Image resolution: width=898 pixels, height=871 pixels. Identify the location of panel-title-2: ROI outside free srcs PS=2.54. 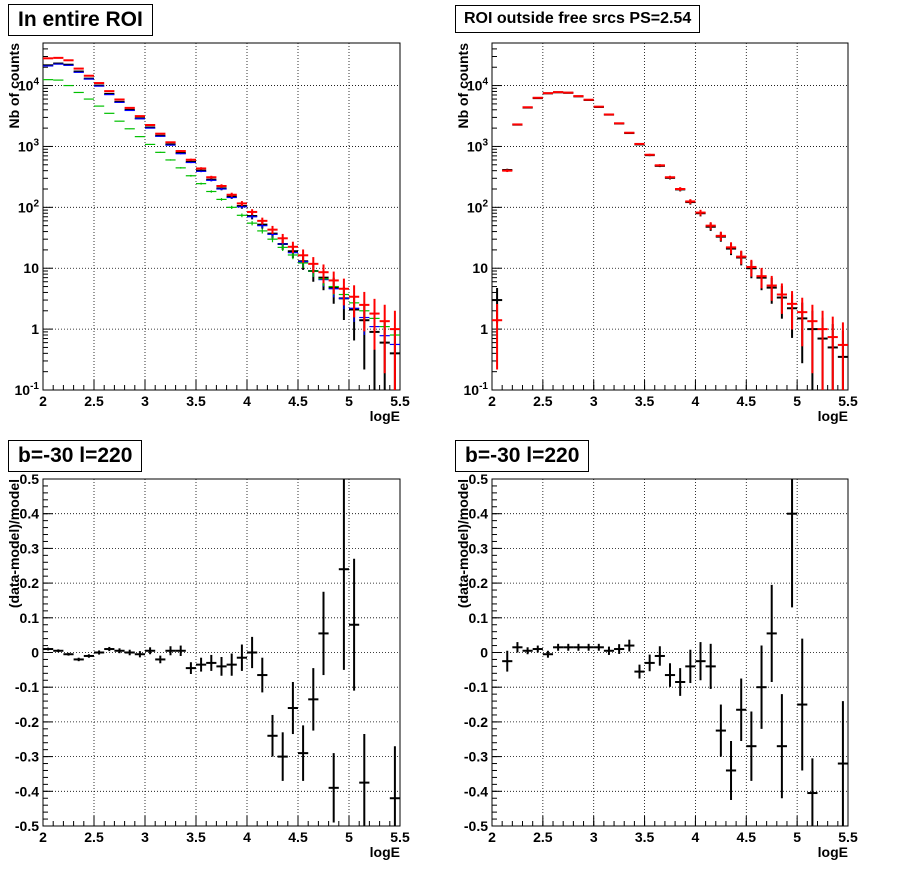
(578, 19).